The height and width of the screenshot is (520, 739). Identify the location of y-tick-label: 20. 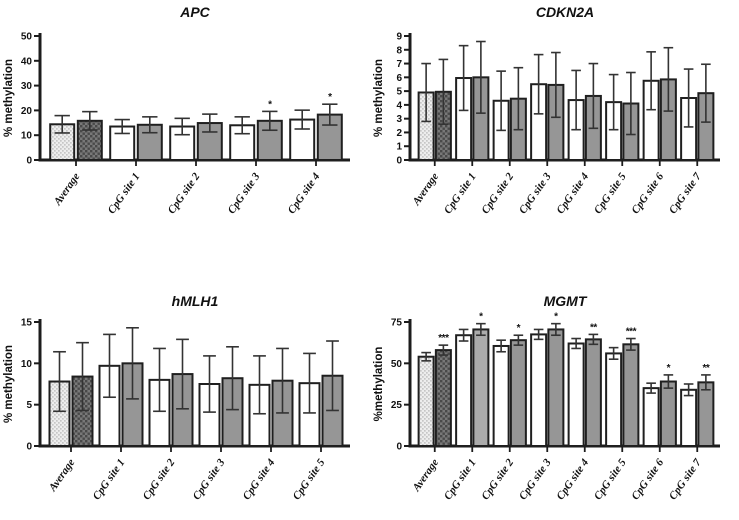
(27, 111).